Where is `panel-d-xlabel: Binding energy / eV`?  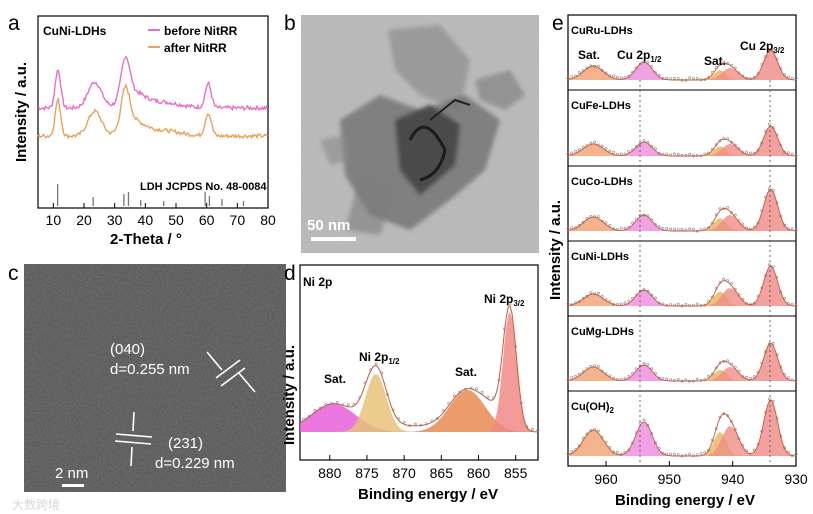
panel-d-xlabel: Binding energy / eV is located at coordinates (428, 494).